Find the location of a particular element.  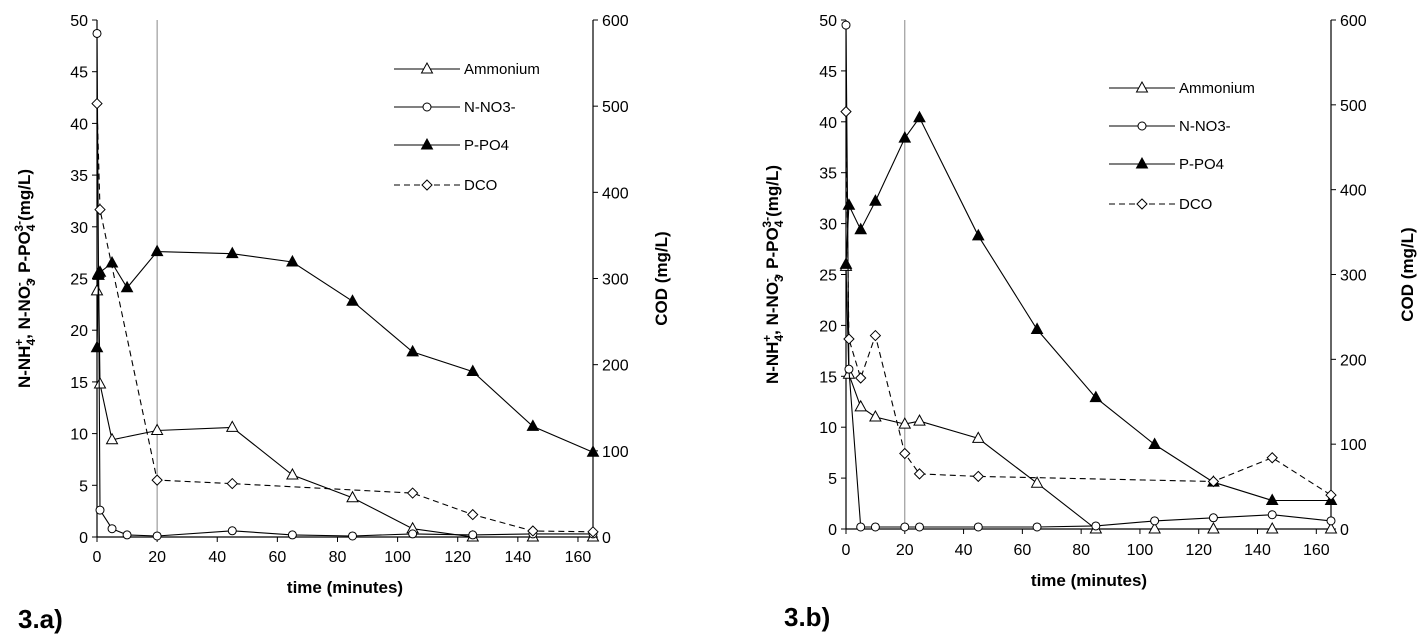

chart-a-y-axis-title-left: N-NH4+, N-NO3-, P-PO43-(mg/L) is located at coordinates (25, 278).